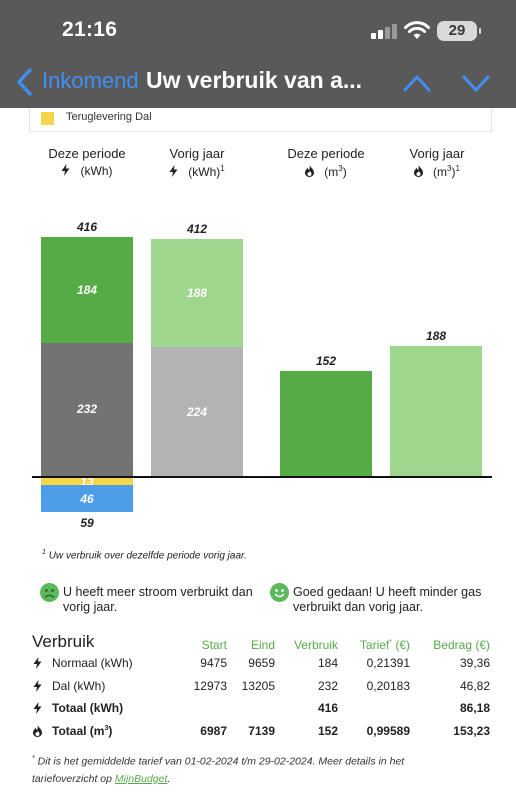  What do you see at coordinates (401, 645) in the screenshot?
I see `header-tarief-unit: (€)` at bounding box center [401, 645].